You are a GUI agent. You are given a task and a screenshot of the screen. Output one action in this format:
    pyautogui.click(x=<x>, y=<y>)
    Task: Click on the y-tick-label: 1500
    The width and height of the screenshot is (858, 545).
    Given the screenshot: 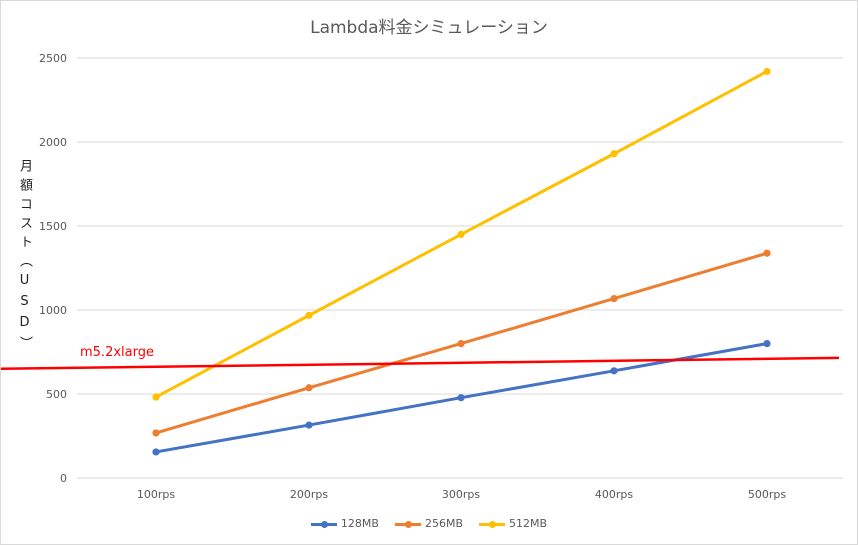 What is the action you would take?
    pyautogui.click(x=53, y=226)
    